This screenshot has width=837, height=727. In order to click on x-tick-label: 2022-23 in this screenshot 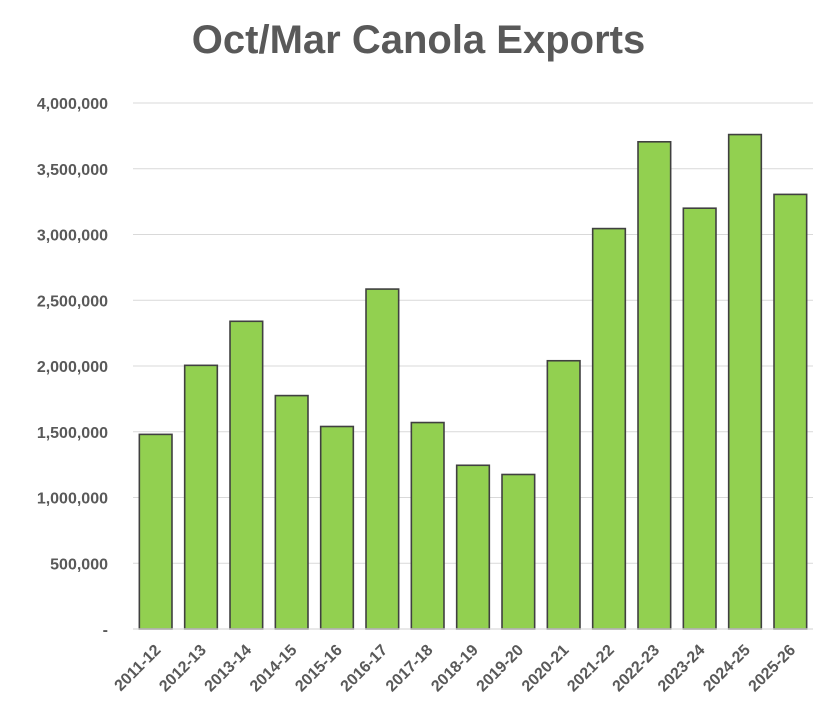, I will do `click(637, 669)`.